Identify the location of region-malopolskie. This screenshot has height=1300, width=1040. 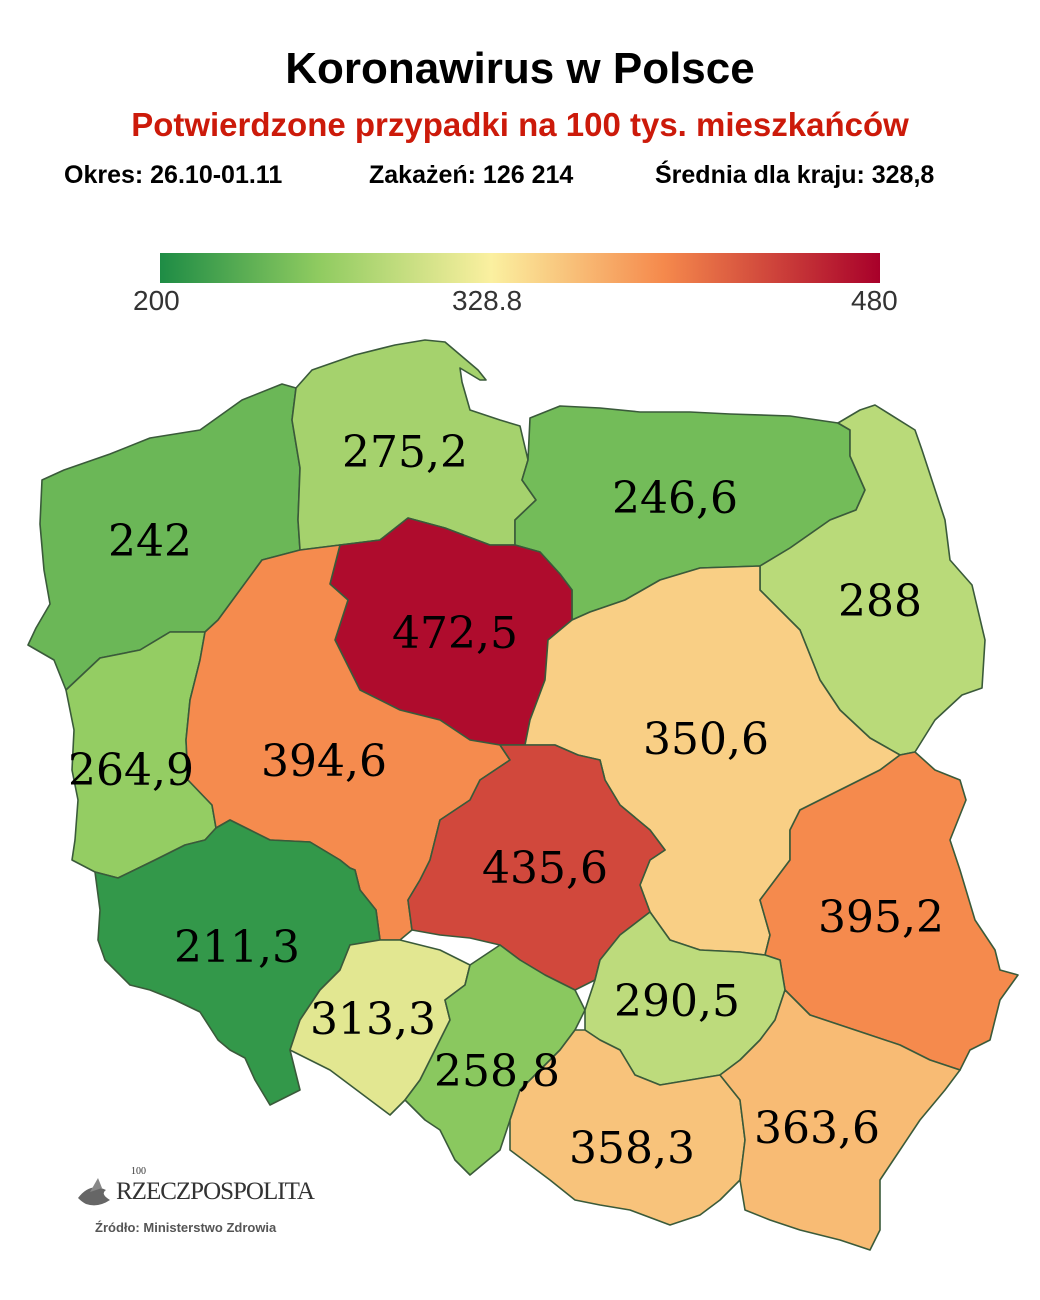
(627, 1127).